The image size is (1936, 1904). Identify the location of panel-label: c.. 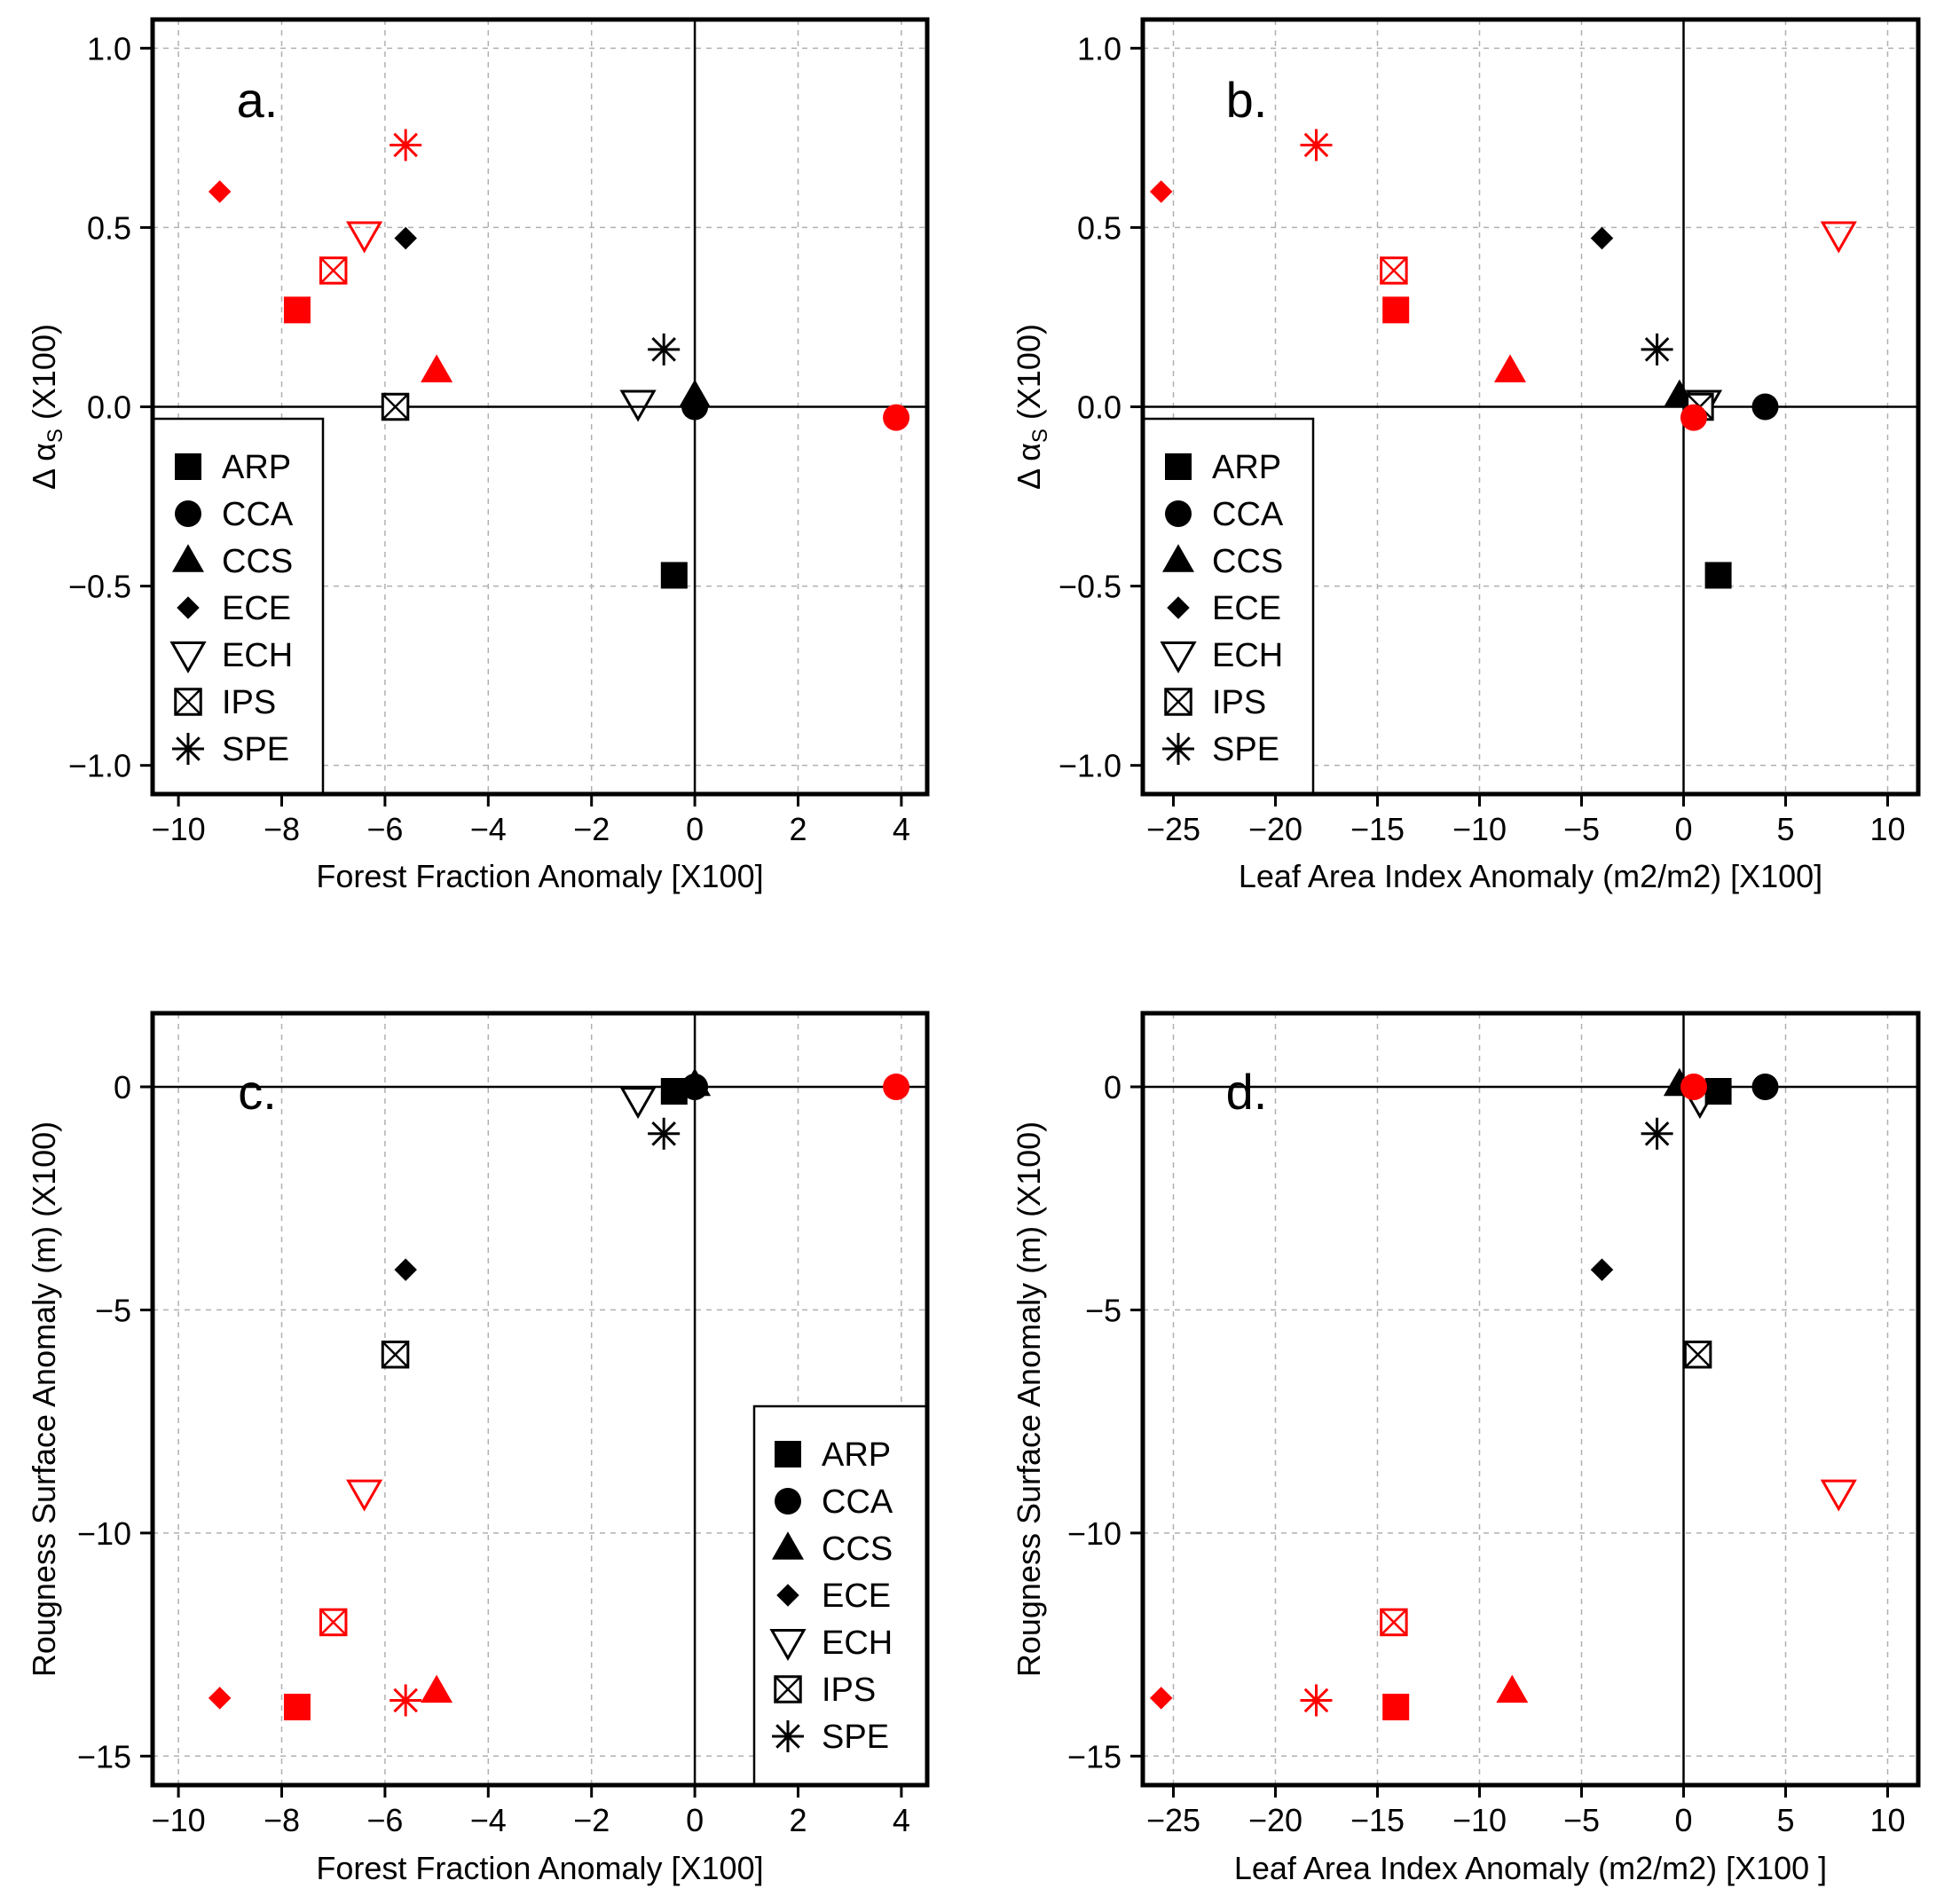
(257, 1092).